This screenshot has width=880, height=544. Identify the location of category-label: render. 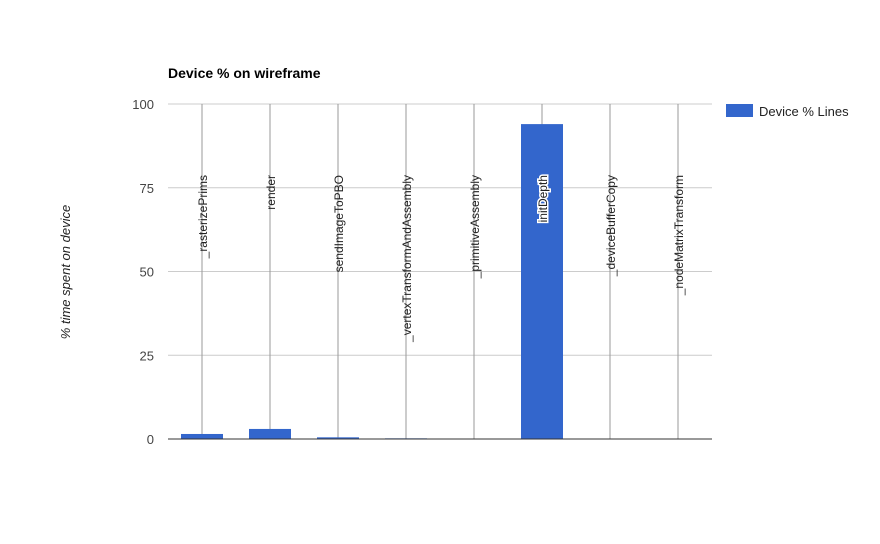
(271, 192).